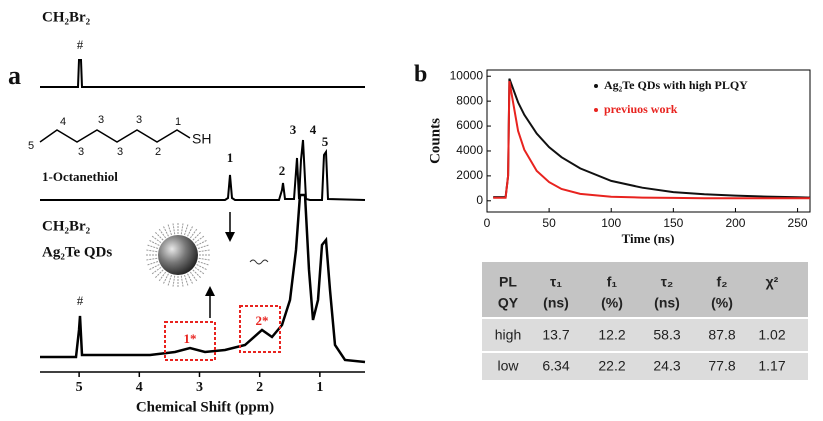 The width and height of the screenshot is (823, 421). Describe the element at coordinates (66, 17) in the screenshot. I see `annotation: CH₂Br₂` at that location.